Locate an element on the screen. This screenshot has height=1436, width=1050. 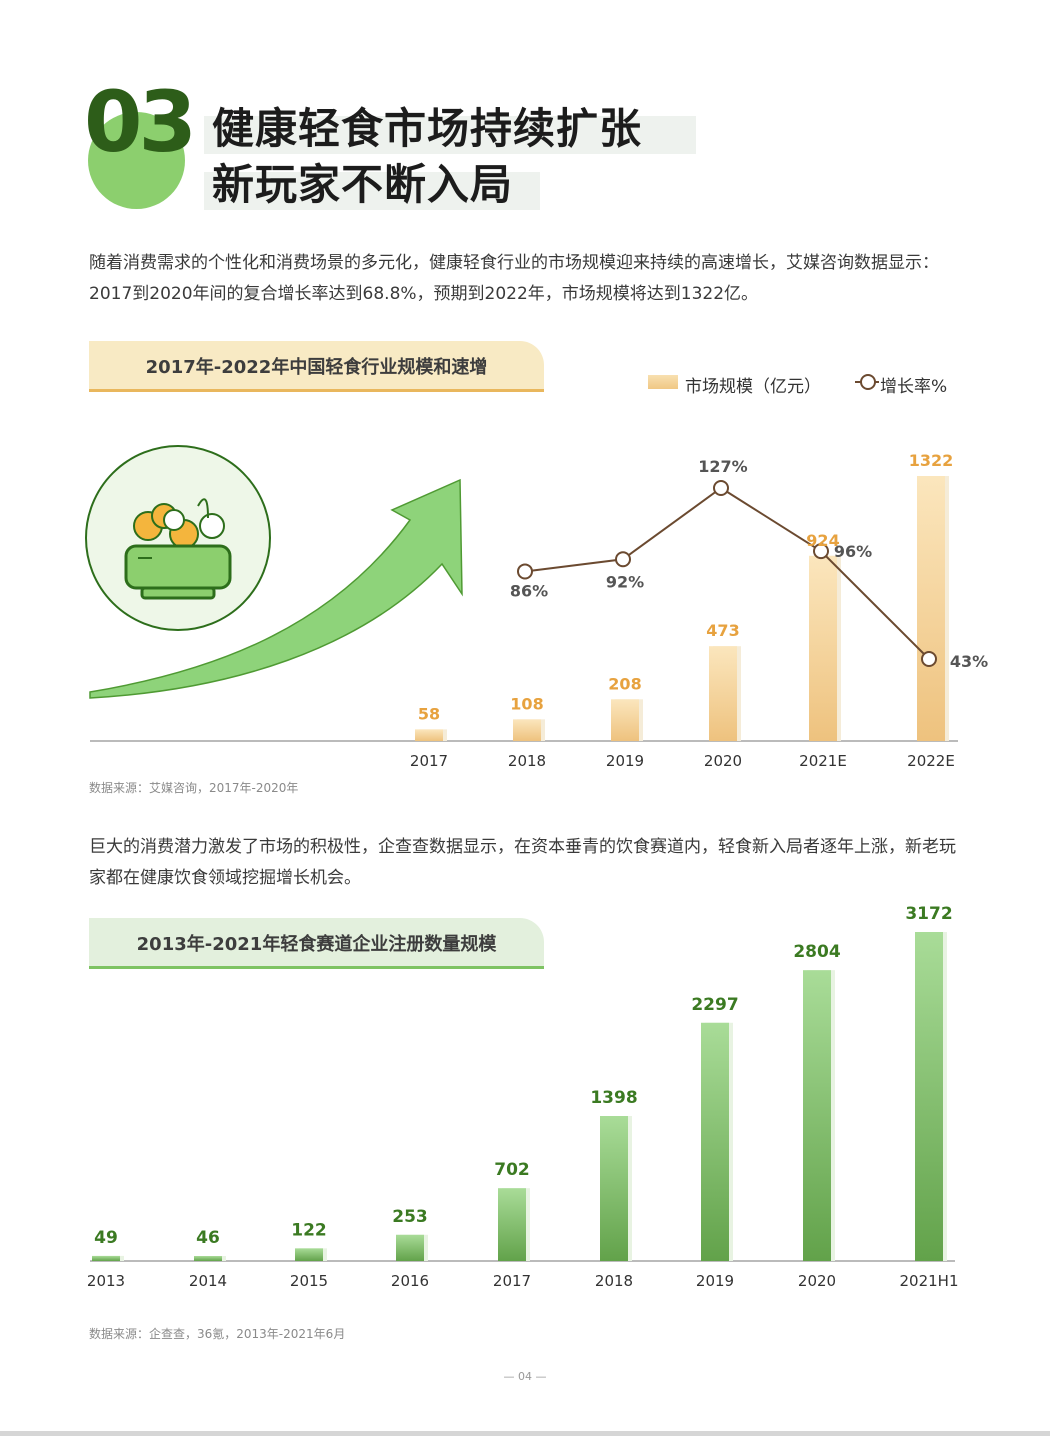
page-number: — 04 — is located at coordinates (525, 1376).